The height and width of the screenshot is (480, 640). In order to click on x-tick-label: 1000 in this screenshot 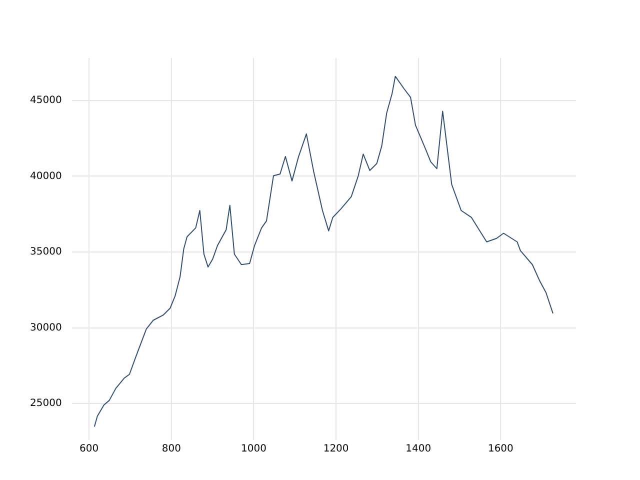, I will do `click(253, 449)`.